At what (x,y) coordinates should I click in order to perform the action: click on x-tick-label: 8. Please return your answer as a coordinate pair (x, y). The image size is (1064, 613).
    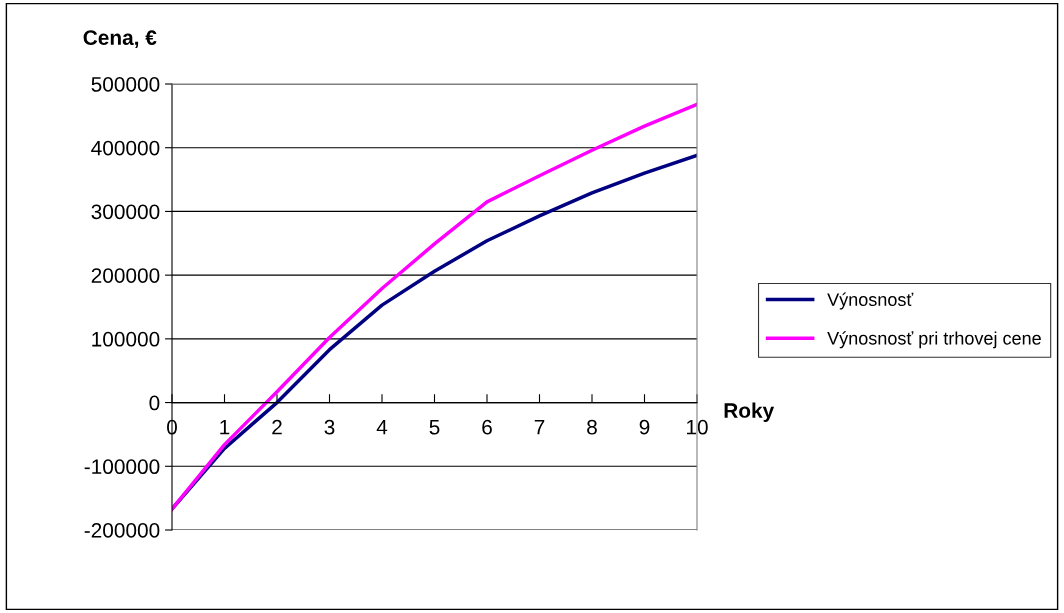
    Looking at the image, I should click on (592, 427).